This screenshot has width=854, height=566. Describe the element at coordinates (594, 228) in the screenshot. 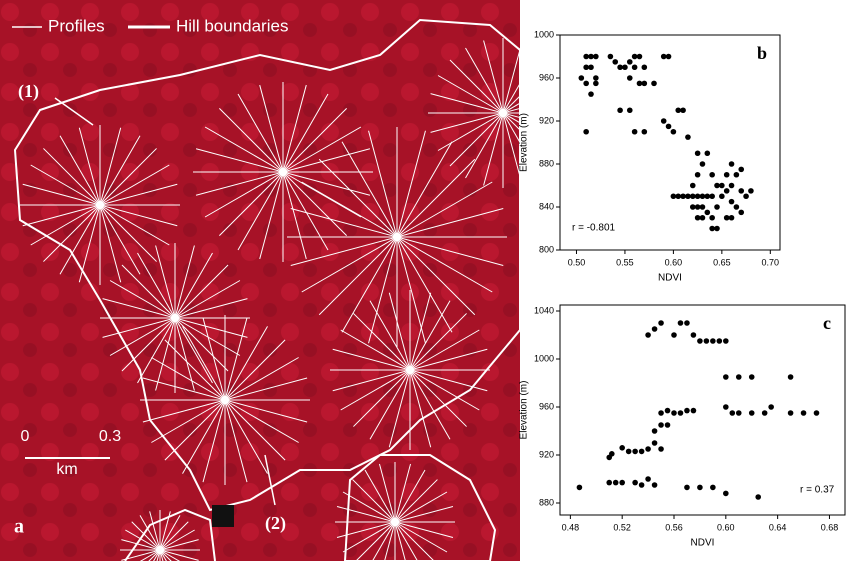

I see `annotation: r = -0.801` at that location.